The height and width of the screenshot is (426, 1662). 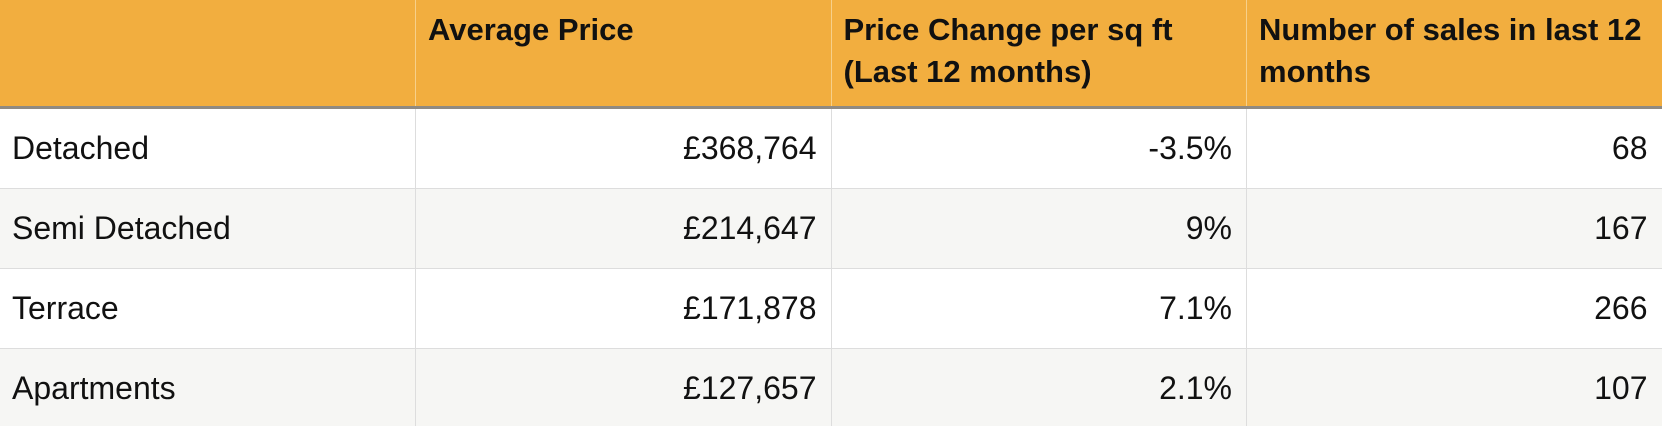 What do you see at coordinates (1454, 54) in the screenshot?
I see `header-cell: Number of sales in last 12 months` at bounding box center [1454, 54].